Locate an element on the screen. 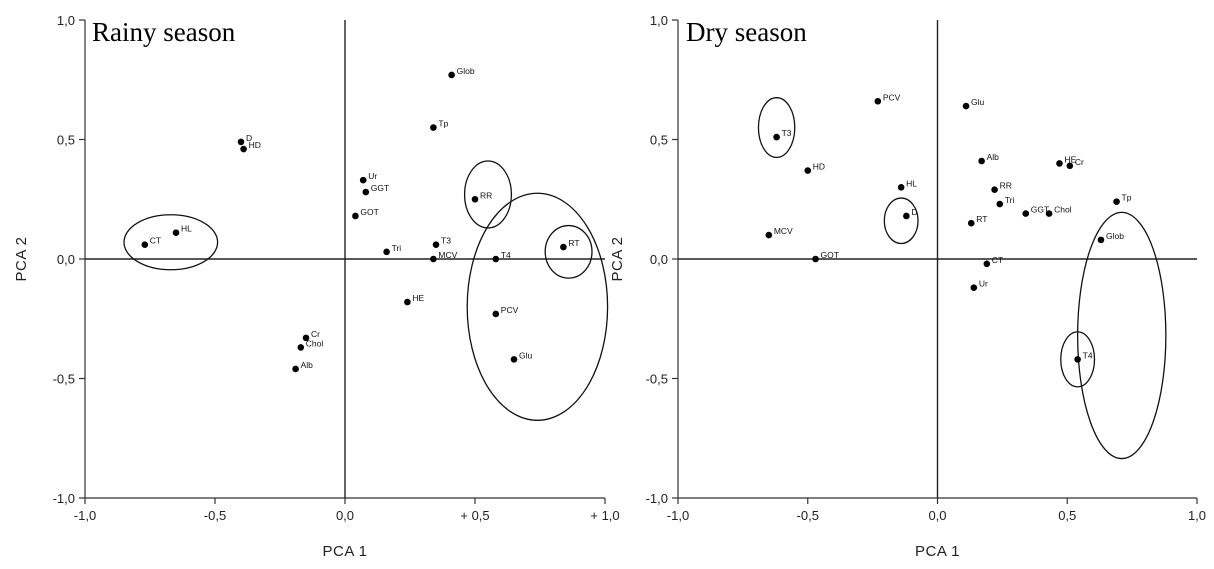 The height and width of the screenshot is (569, 1214). point-label: Ur is located at coordinates (983, 284).